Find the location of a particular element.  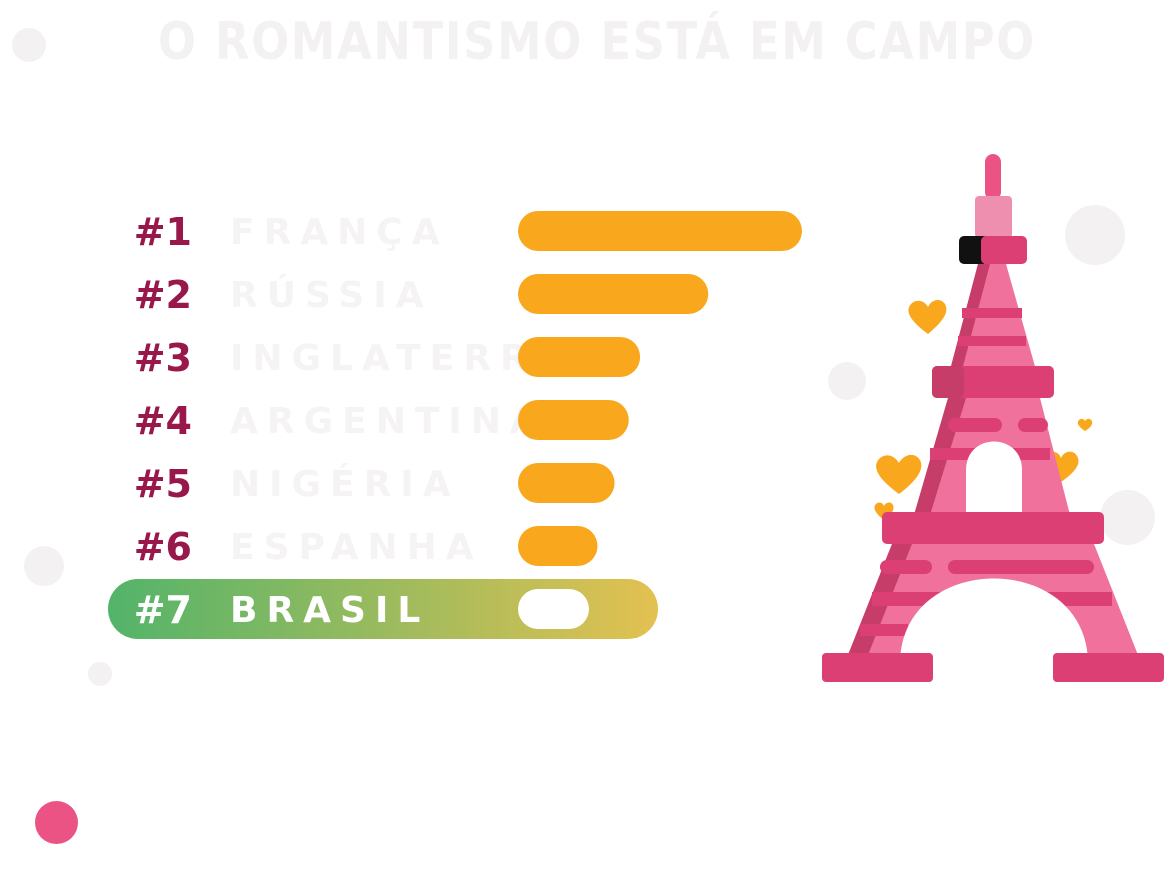

rank-label: #1 is located at coordinates (163, 232).